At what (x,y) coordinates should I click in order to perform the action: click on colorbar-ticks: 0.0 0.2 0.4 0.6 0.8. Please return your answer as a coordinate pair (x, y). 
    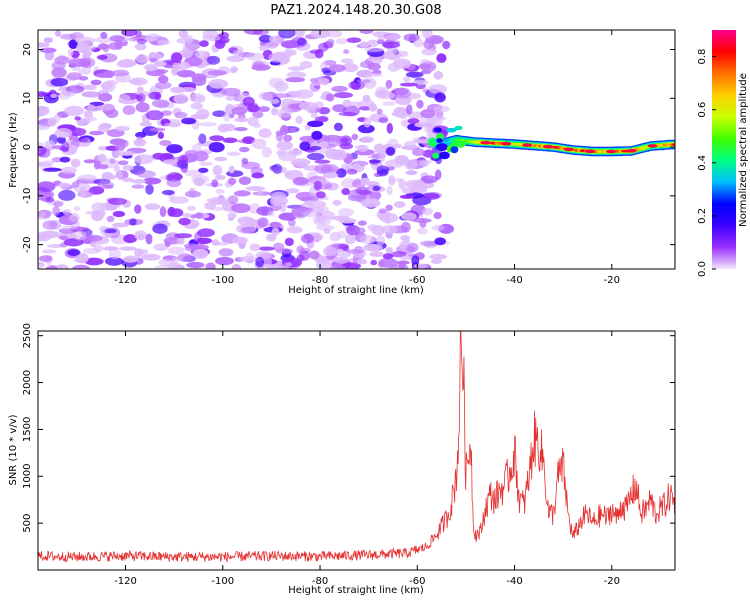
    Looking at the image, I should click on (706, 163).